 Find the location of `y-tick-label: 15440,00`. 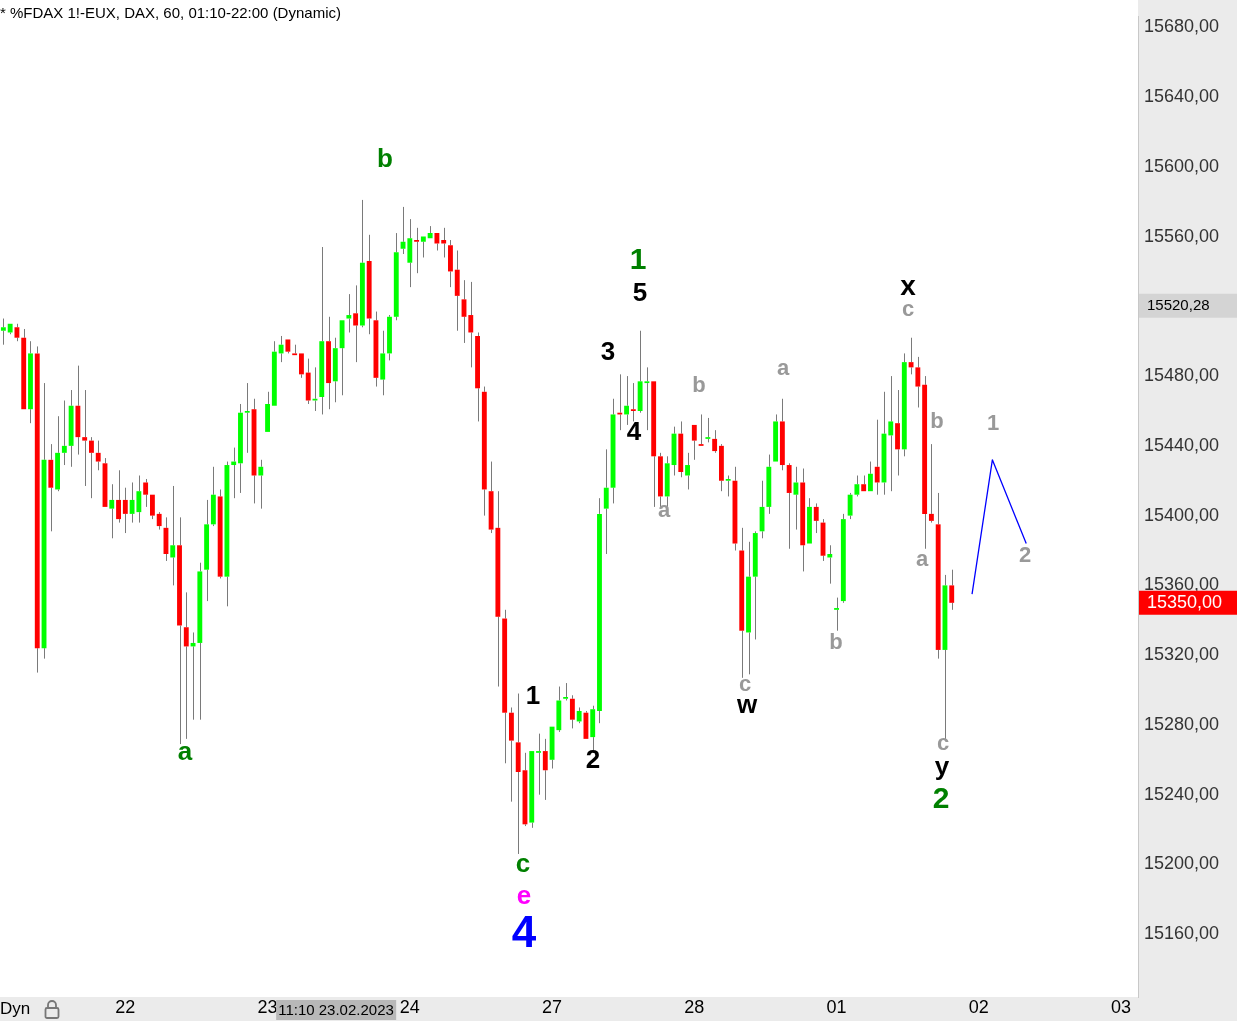

y-tick-label: 15440,00 is located at coordinates (1182, 444).